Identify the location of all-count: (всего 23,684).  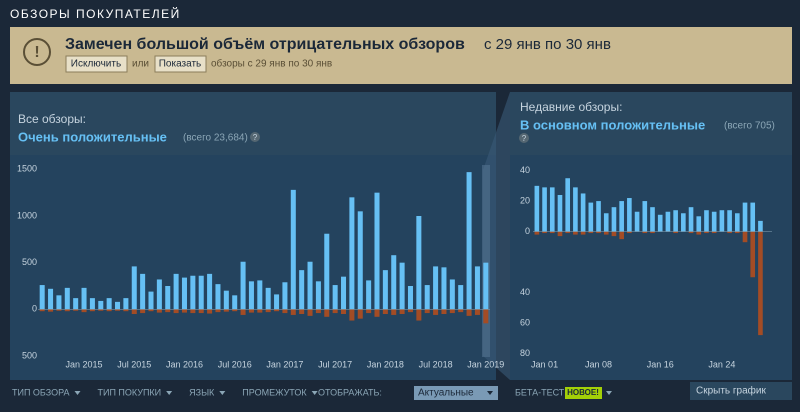
(215, 138).